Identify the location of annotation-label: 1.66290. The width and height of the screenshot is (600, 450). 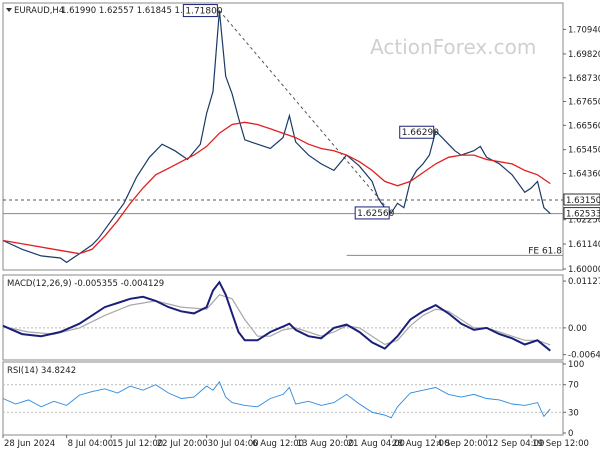
(420, 133).